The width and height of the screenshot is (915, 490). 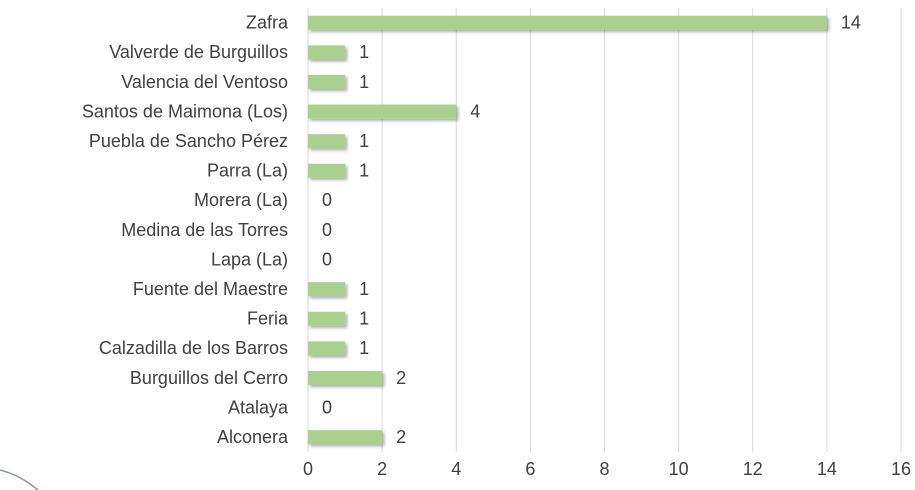 What do you see at coordinates (308, 469) in the screenshot?
I see `x-tick-label: 0` at bounding box center [308, 469].